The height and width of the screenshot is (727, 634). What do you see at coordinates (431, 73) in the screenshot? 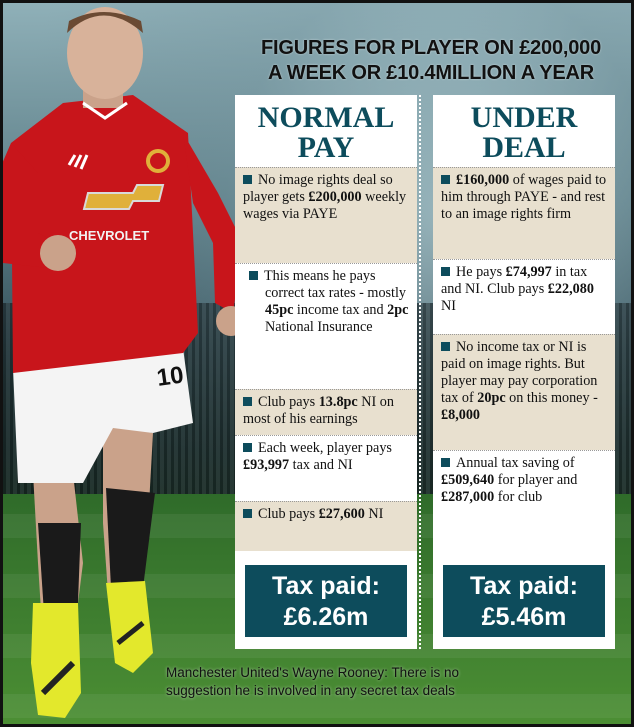
I see `headline-line-2: A WEEK OR £10.4MILLION A YEAR` at bounding box center [431, 73].